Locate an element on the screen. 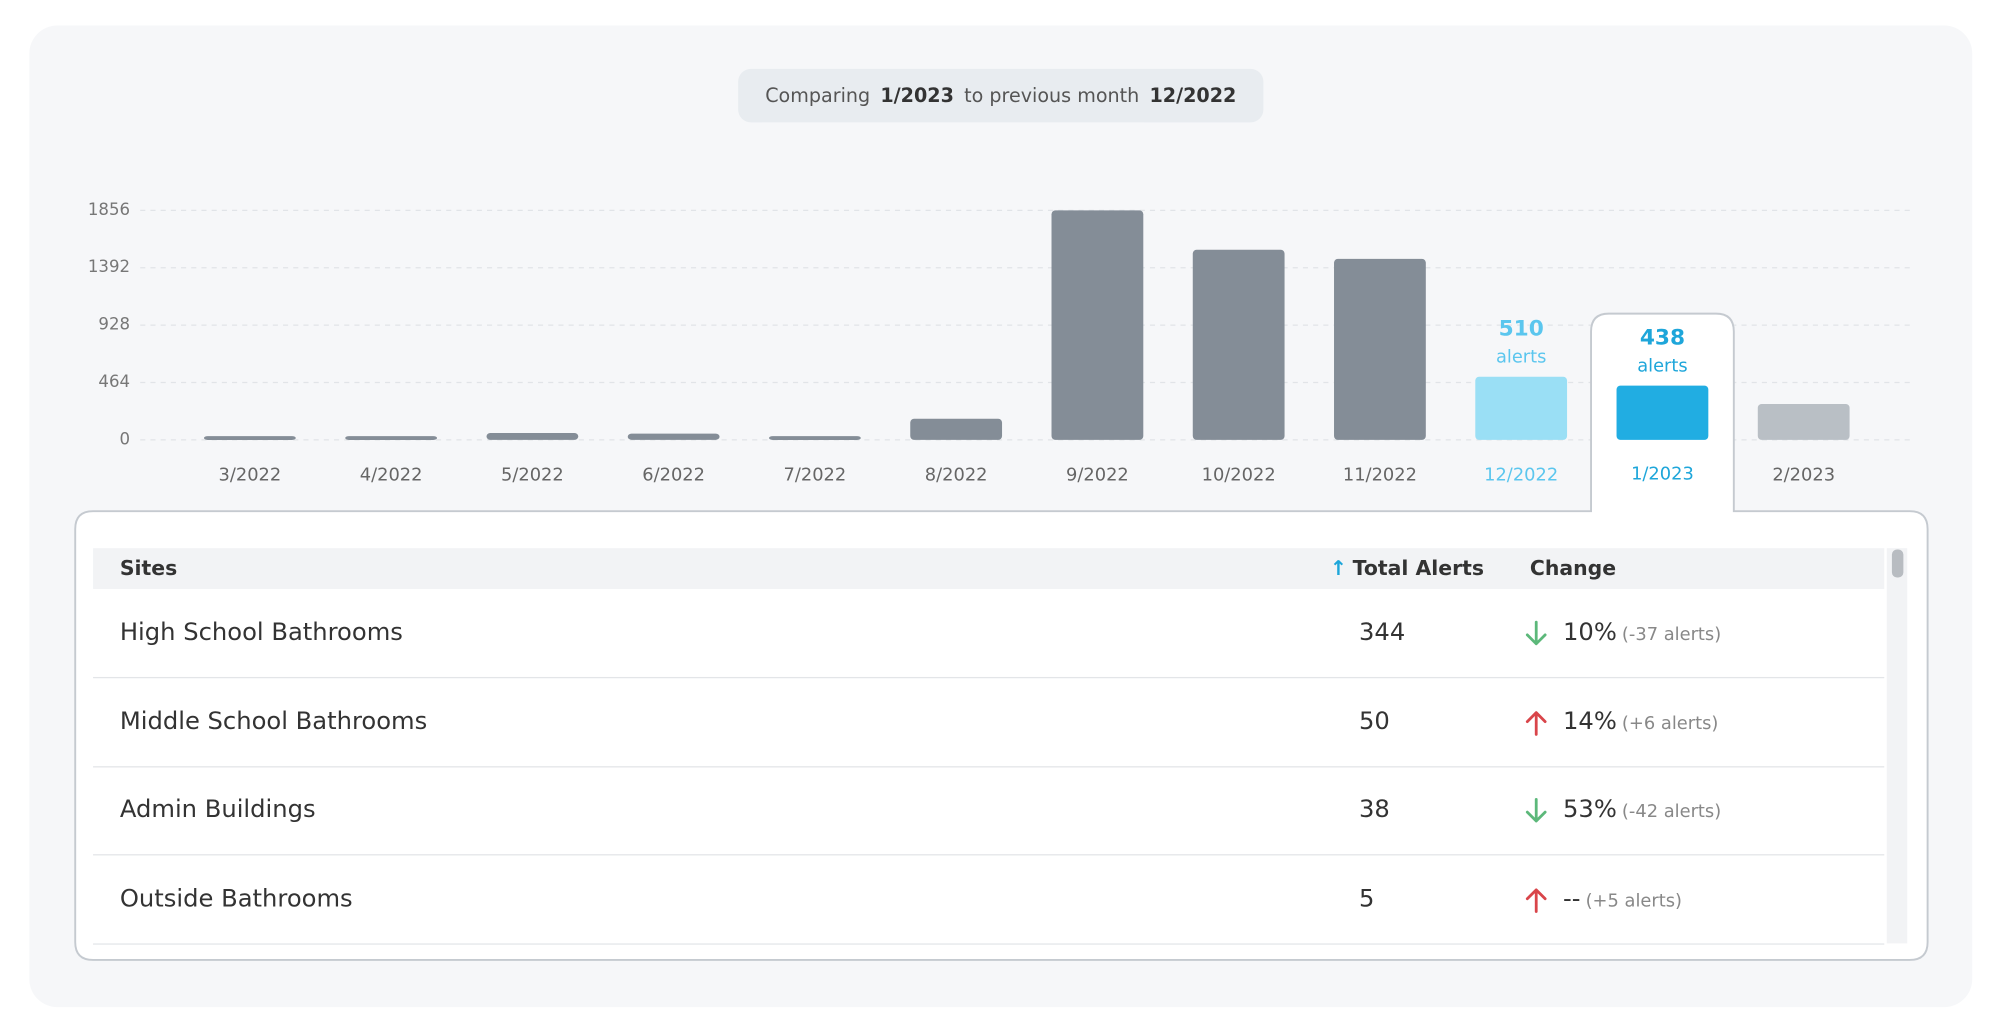 This screenshot has height=1031, width=1999. total-alerts: 344 is located at coordinates (1382, 632).